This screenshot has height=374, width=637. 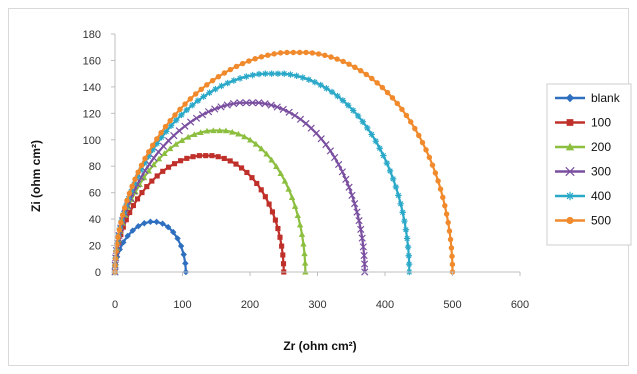 I want to click on y-tick-label: 20, so click(x=95, y=247).